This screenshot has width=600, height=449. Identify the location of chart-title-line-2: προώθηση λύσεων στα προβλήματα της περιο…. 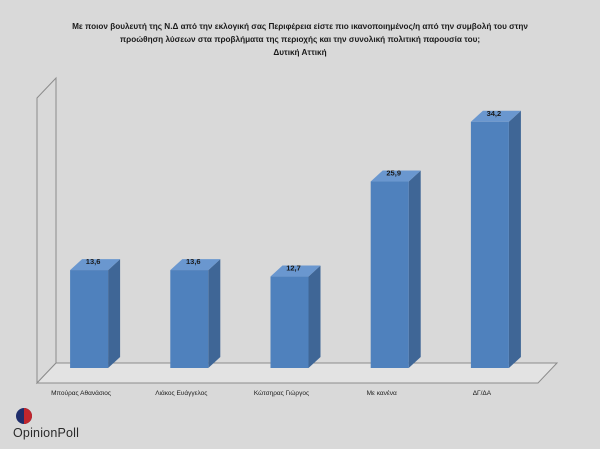
(300, 39).